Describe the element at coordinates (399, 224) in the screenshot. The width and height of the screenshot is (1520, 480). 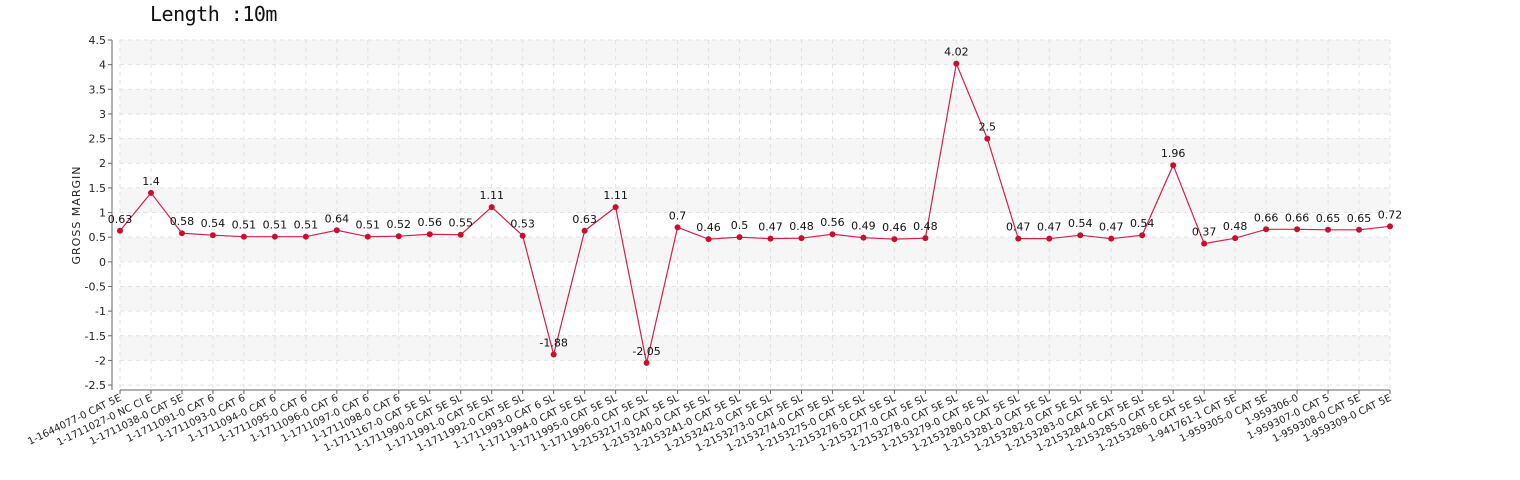
I see `data-label: 0.52` at that location.